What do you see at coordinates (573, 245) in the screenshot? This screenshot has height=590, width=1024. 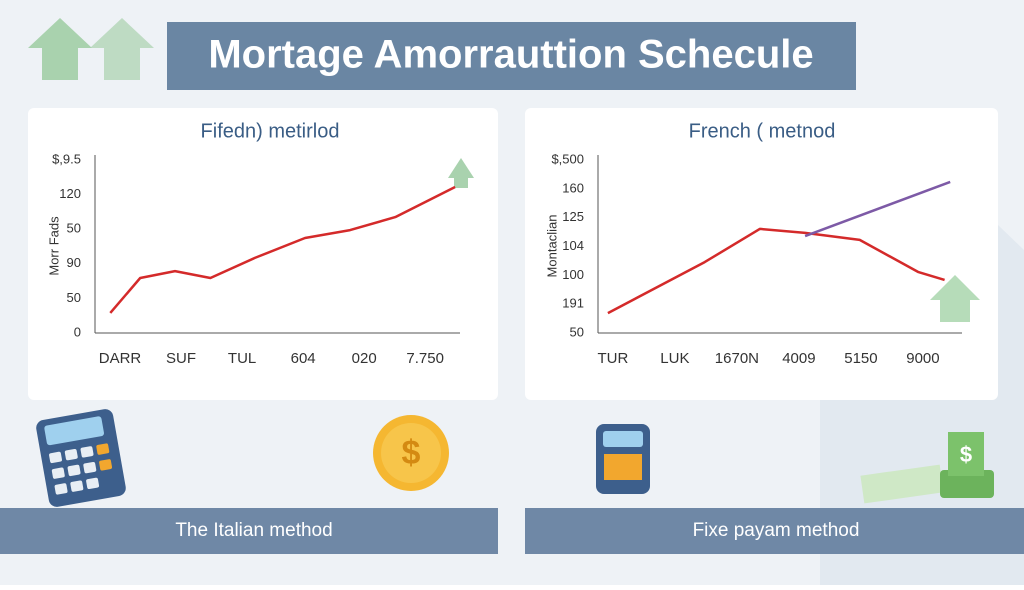 I see `y-tick-label: 104` at bounding box center [573, 245].